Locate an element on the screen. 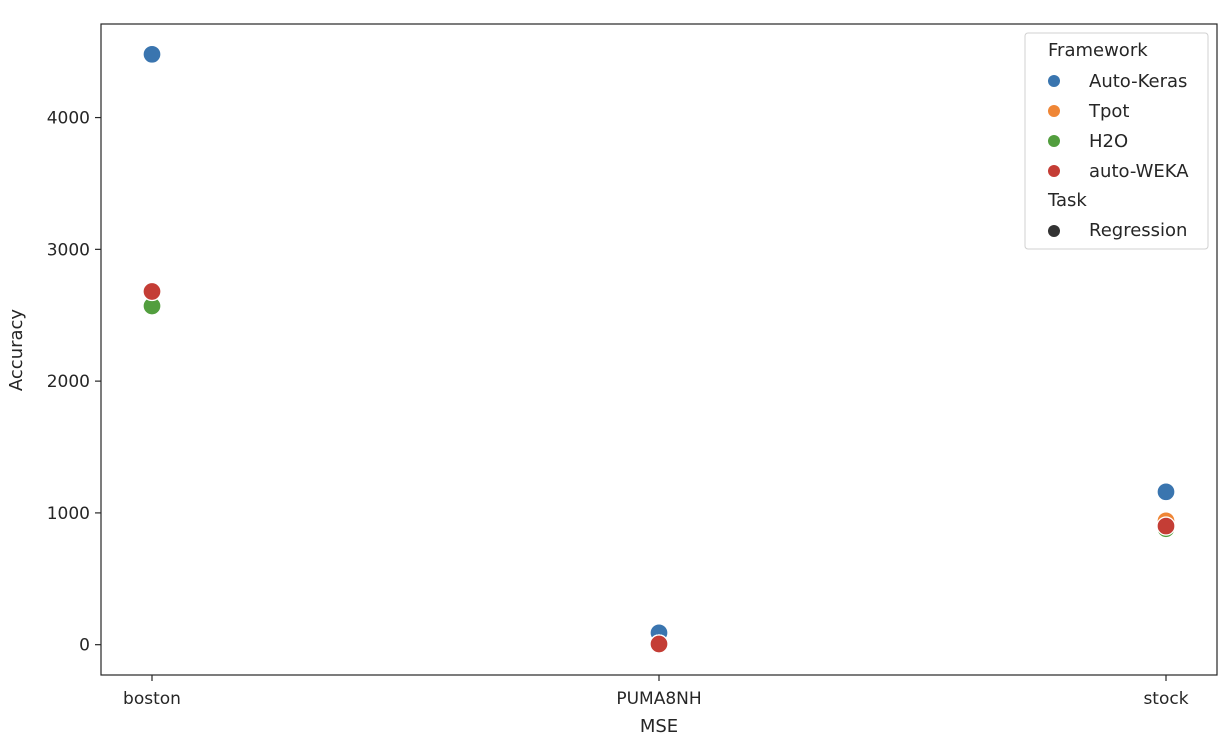  legend-marker-regression is located at coordinates (1054, 231).